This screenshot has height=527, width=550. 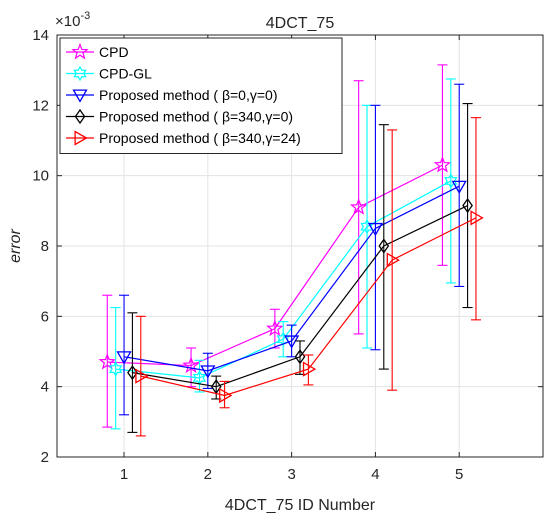 What do you see at coordinates (208, 474) in the screenshot?
I see `x-tick-label: 2` at bounding box center [208, 474].